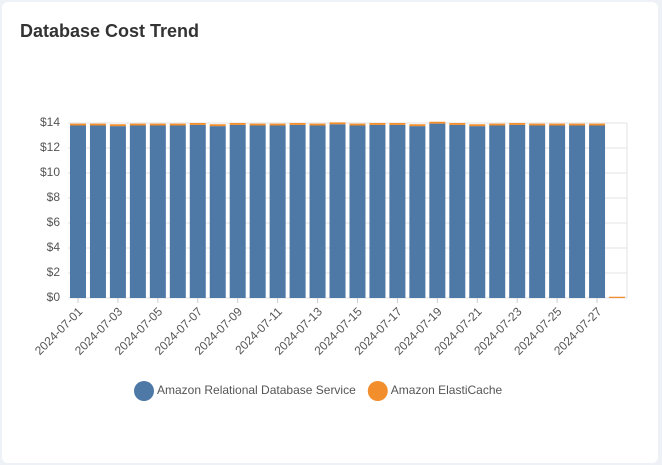  Describe the element at coordinates (54, 247) in the screenshot. I see `y-tick-label: $4` at that location.